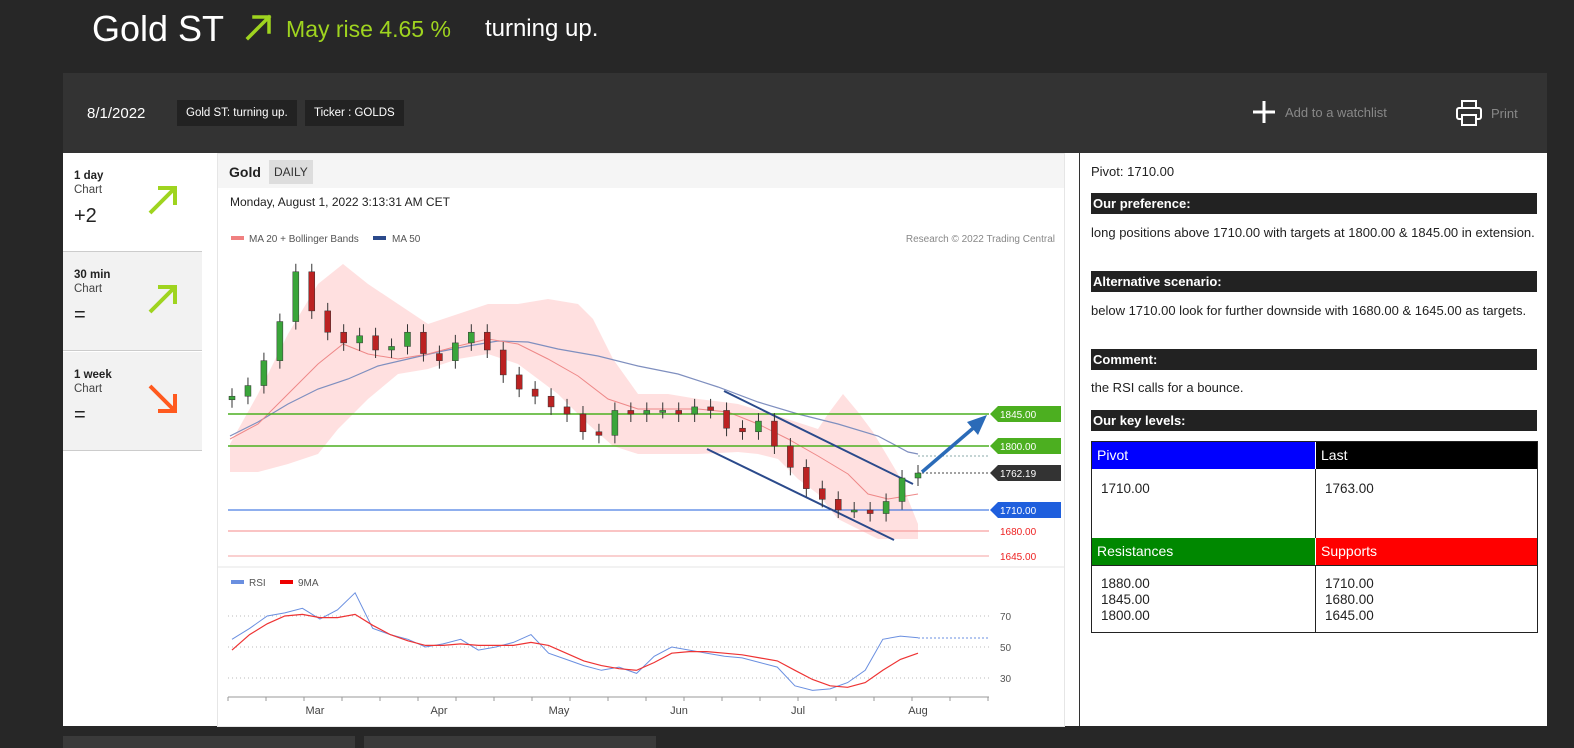 Image resolution: width=1574 pixels, height=748 pixels. I want to click on add-to-watchlist-button: Add to a watchlist, so click(1319, 112).